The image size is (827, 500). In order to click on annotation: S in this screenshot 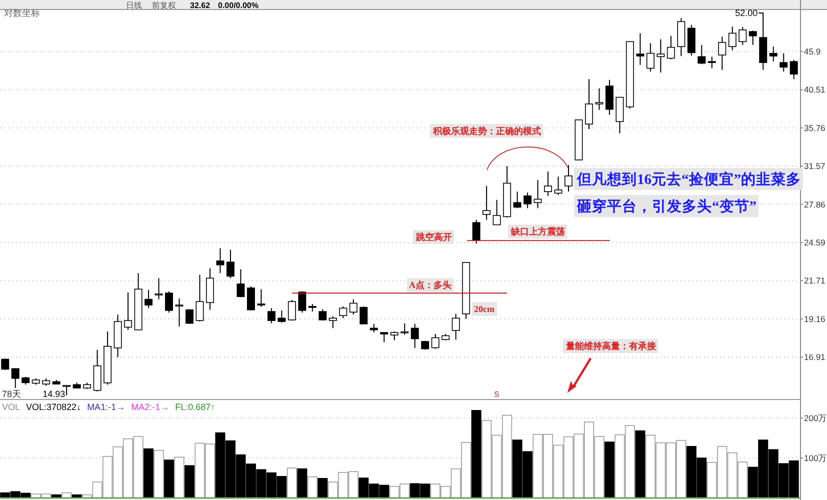, I will do `click(497, 394)`.